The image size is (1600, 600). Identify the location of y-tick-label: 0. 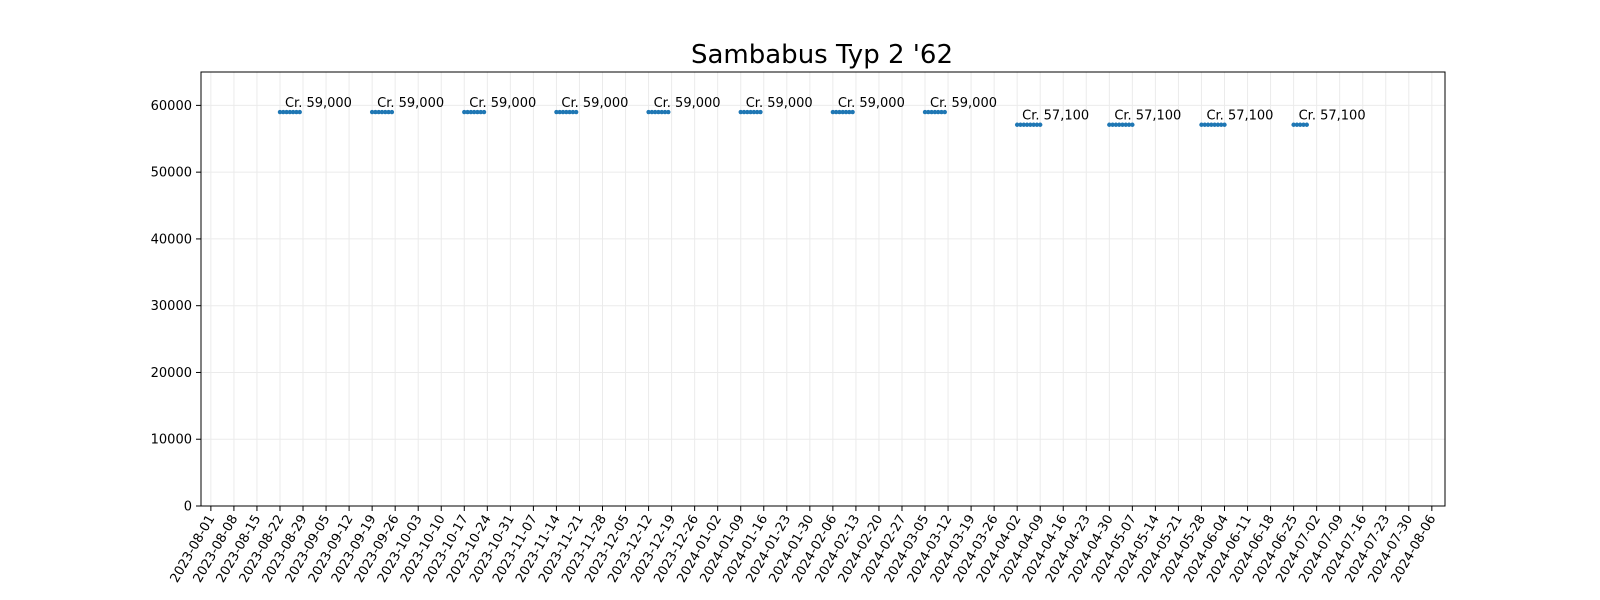
(188, 507).